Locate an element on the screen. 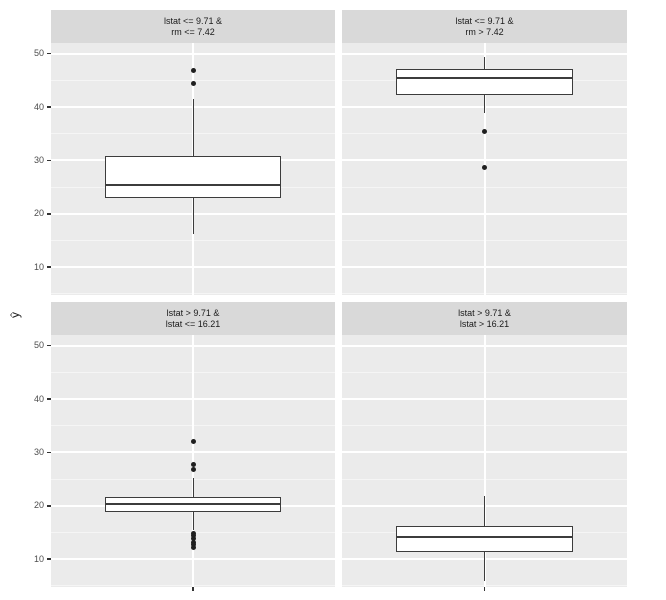 This screenshot has width=666, height=600. facet-strip-bottom-right: lstat > 9.71 & lstat > 16.21 is located at coordinates (484, 318).